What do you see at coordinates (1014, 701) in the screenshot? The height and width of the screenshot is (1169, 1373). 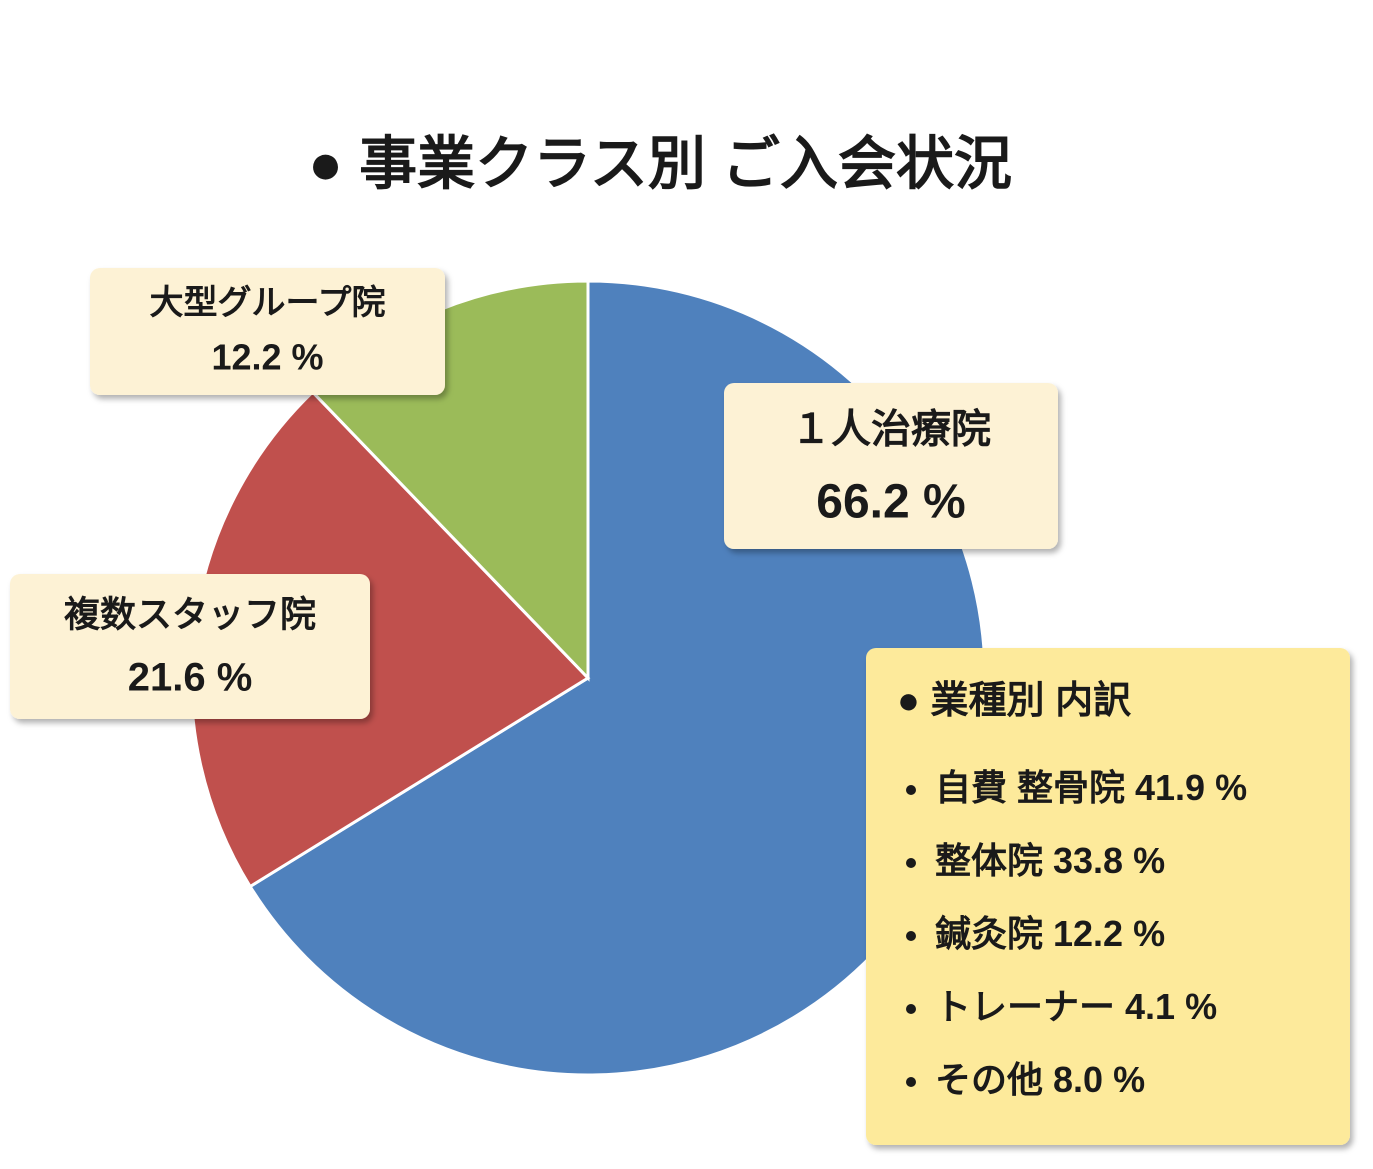 I see `breakdown-title: ● 業種別 内訳` at bounding box center [1014, 701].